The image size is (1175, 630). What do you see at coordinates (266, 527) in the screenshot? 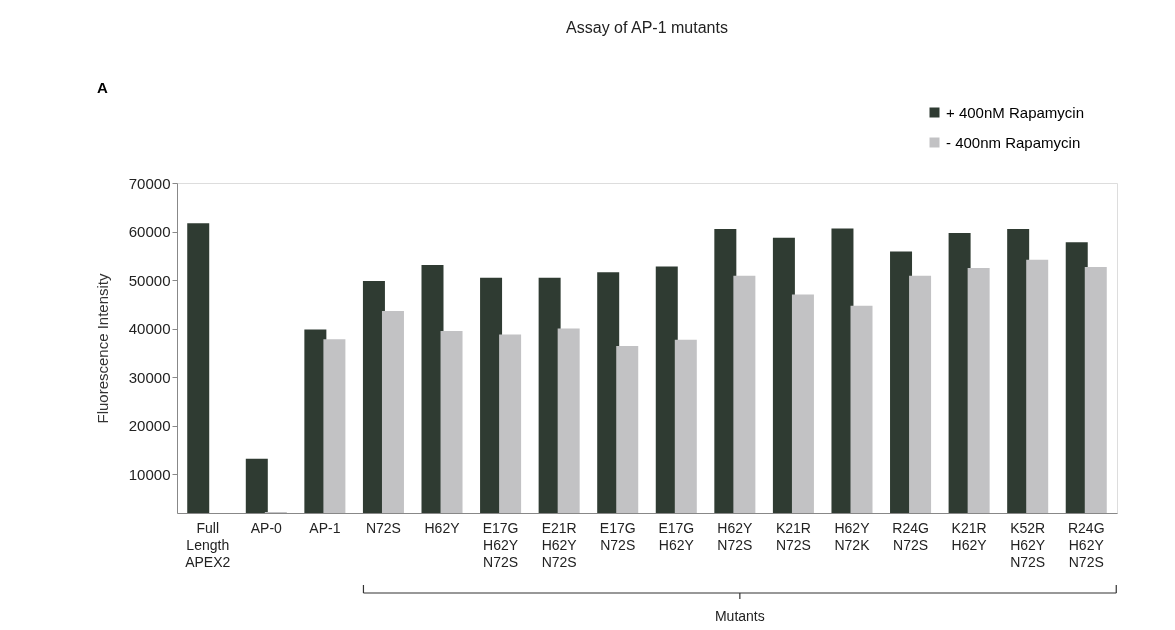
I see `x-tick-label: AP-0` at bounding box center [266, 527].